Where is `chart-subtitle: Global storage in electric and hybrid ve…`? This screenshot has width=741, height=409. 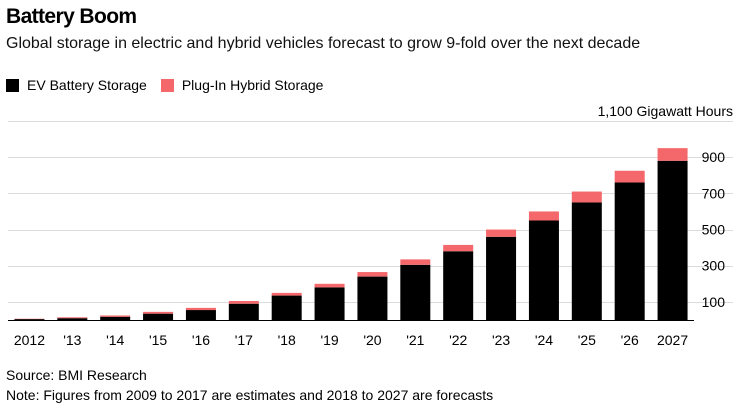
chart-subtitle: Global storage in electric and hybrid ve… is located at coordinates (323, 43).